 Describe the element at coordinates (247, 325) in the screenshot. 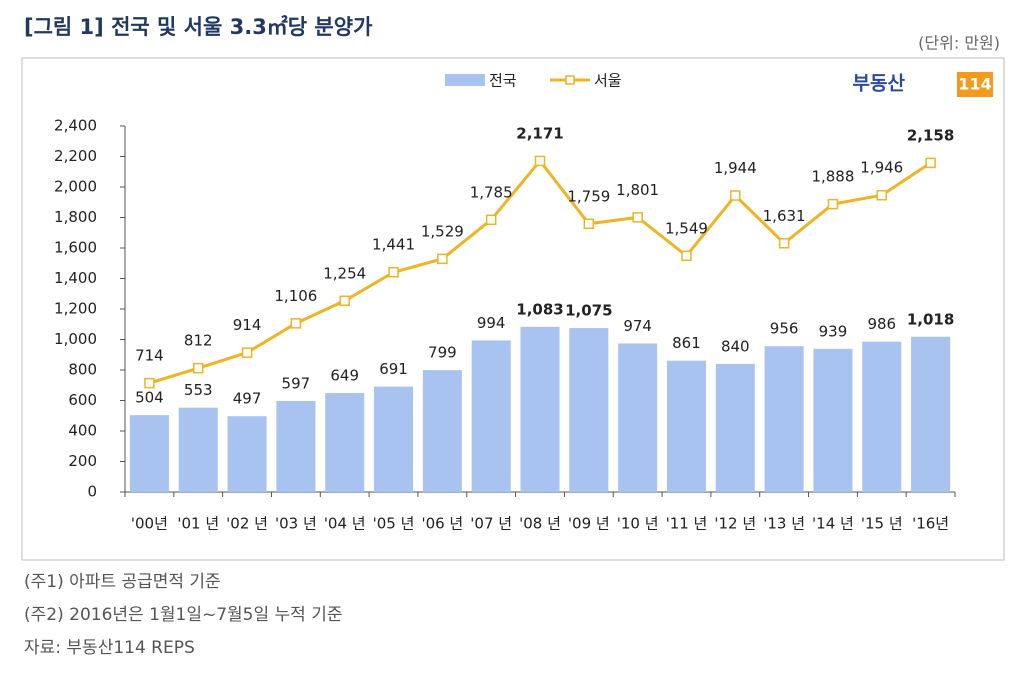

I see `value-label: 914` at that location.